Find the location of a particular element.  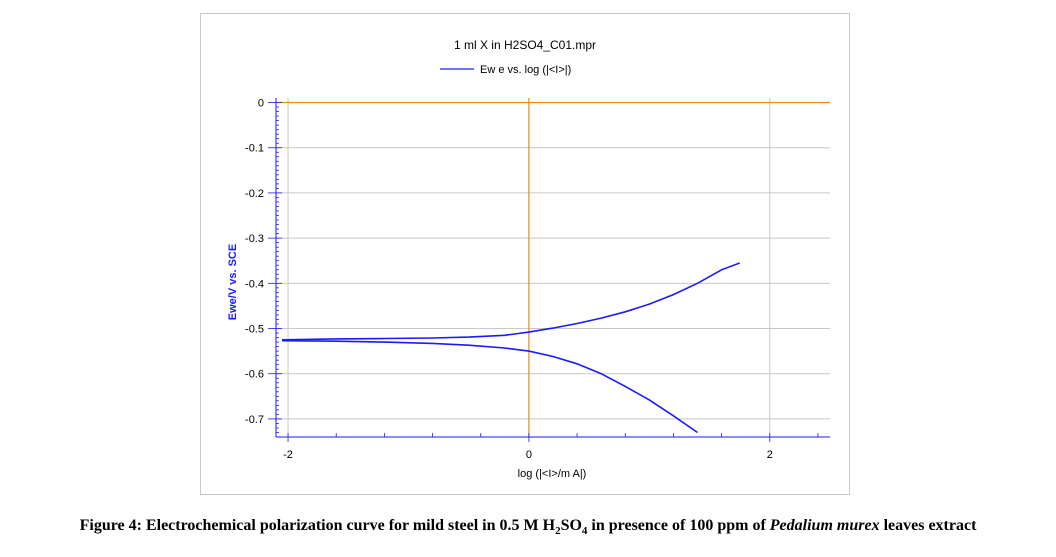

chart-title: 1 ml X in H2SO4_C01.mpr is located at coordinates (525, 45).